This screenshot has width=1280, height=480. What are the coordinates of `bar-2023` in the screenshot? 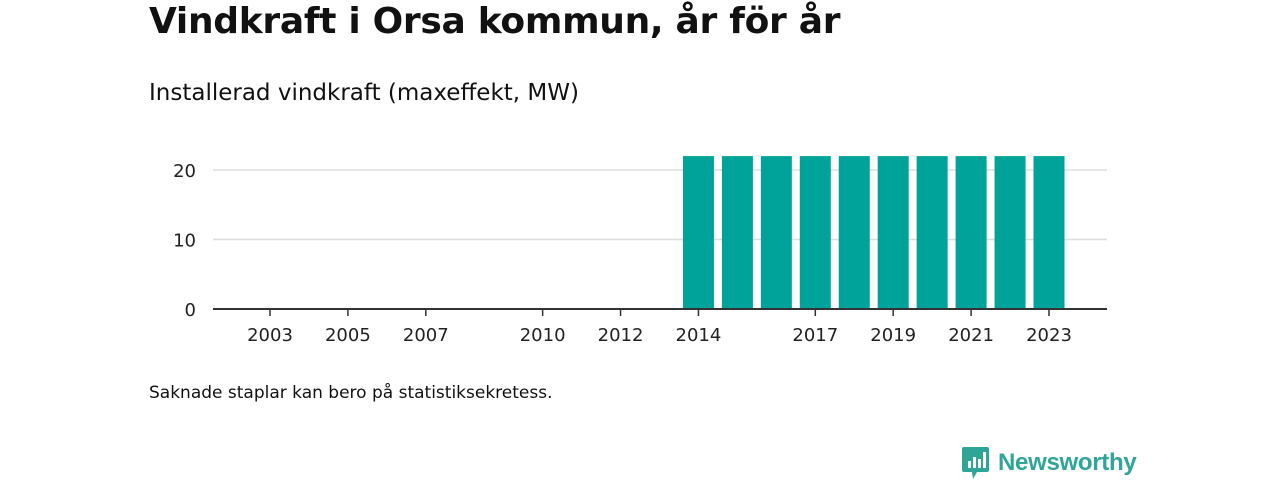 It's located at (1049, 232).